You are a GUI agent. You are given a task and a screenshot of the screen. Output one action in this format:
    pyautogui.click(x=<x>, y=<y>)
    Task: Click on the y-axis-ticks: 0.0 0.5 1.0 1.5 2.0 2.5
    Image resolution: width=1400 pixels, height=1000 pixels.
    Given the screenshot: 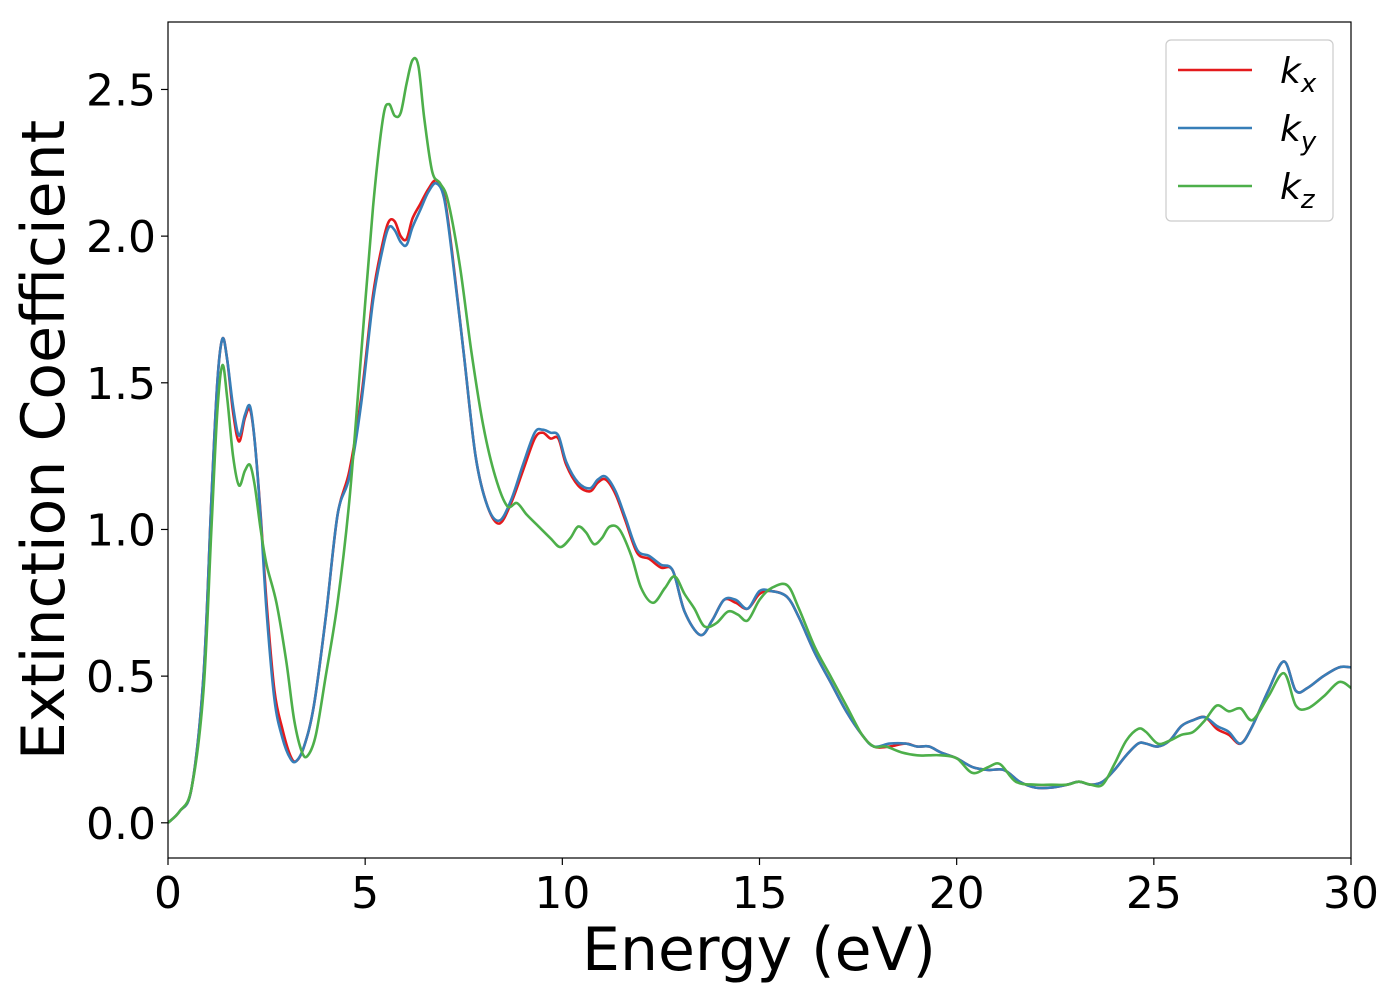 What is the action you would take?
    pyautogui.click(x=127, y=457)
    